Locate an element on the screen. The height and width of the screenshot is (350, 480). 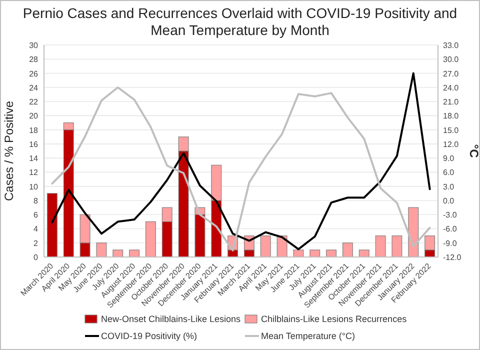
y2-tick-label: 21.0 is located at coordinates (451, 102).